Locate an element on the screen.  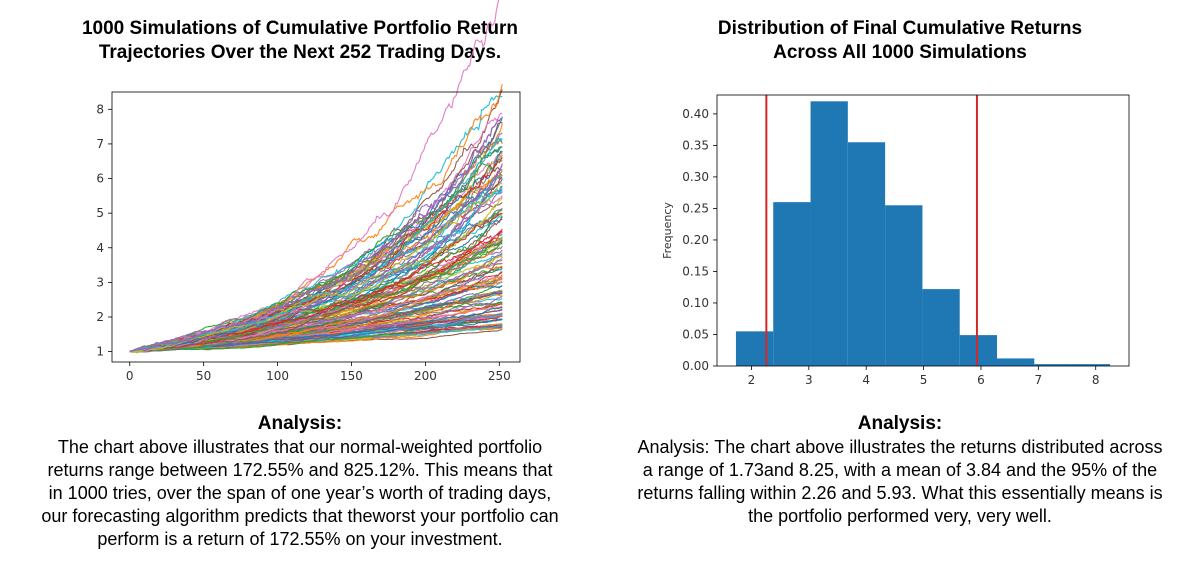
y-tick-label: 0.10 is located at coordinates (695, 303).